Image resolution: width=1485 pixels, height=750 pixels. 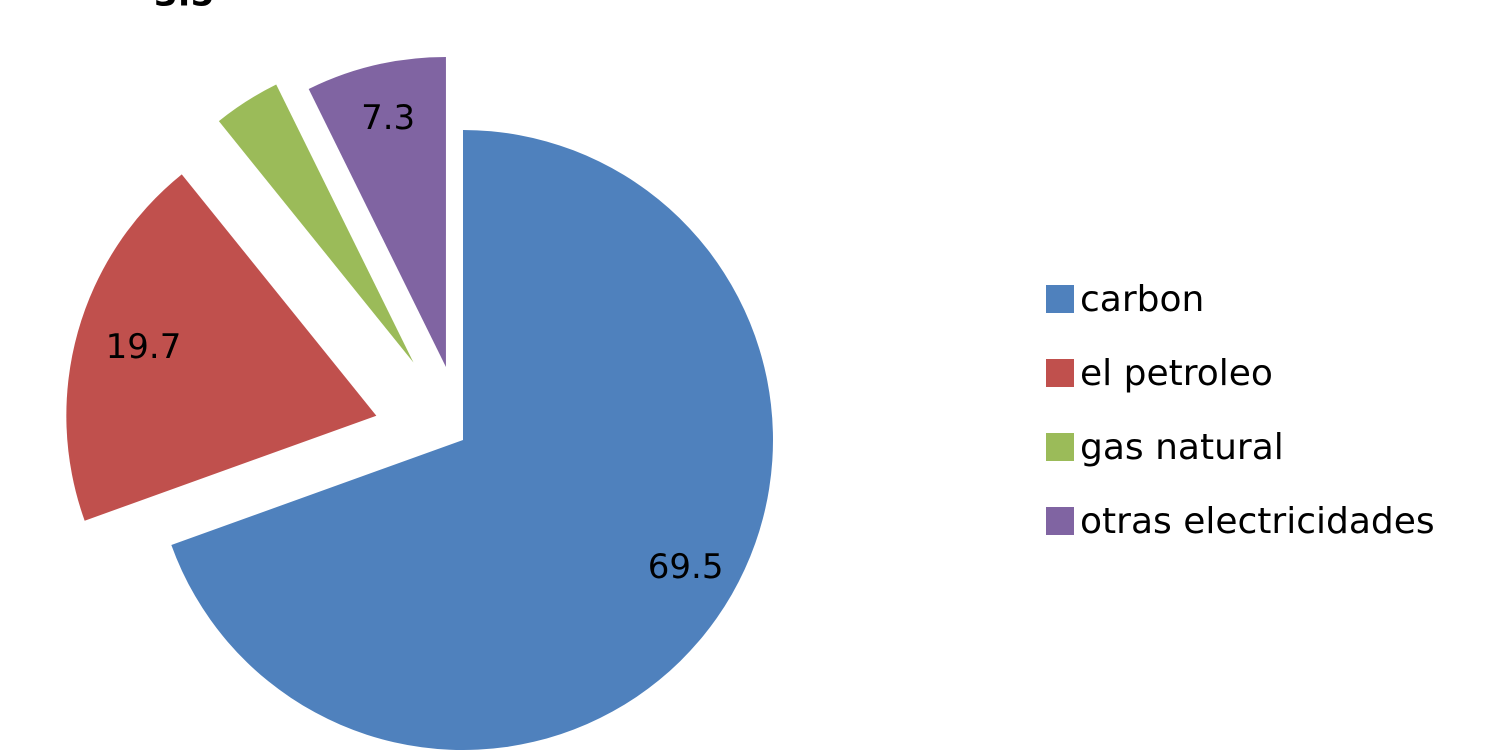 What do you see at coordinates (1182, 447) in the screenshot?
I see `legend-label-gas-natural: gas natural` at bounding box center [1182, 447].